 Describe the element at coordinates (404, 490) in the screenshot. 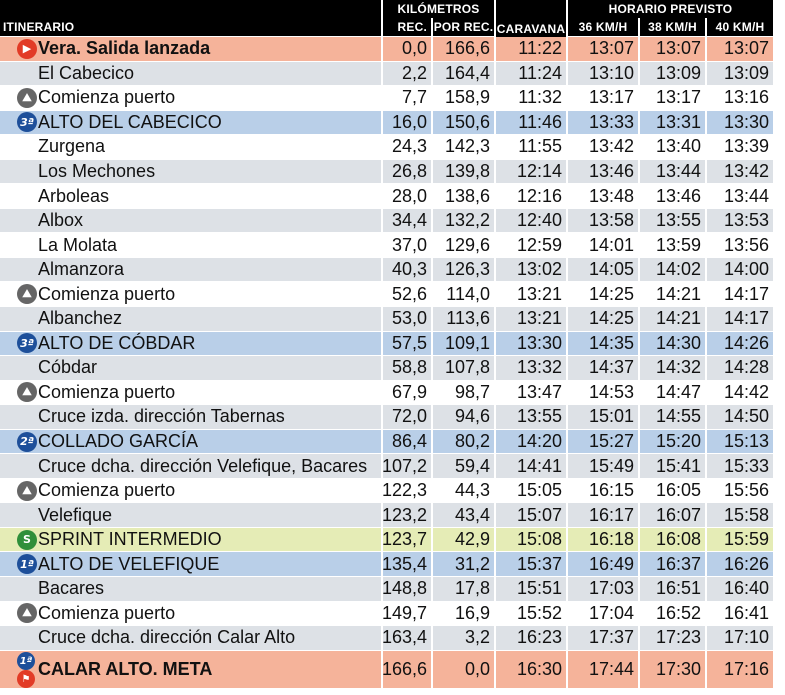

I see `rec-cell: 122,3` at that location.